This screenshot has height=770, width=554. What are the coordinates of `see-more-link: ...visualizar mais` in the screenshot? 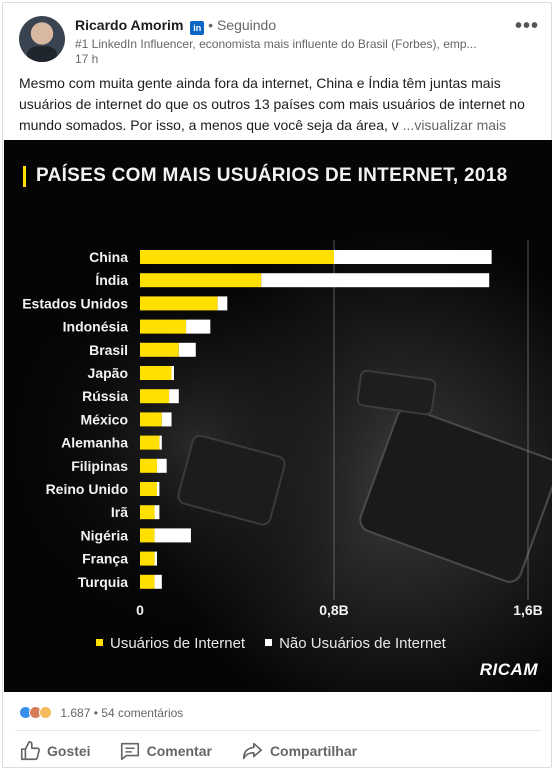 It's located at (454, 125).